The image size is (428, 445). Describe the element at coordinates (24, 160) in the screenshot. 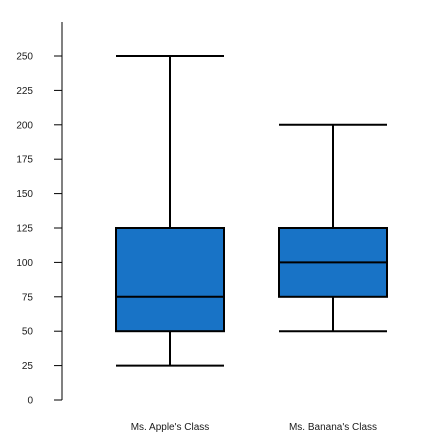

I see `y-tick-label: 175` at that location.